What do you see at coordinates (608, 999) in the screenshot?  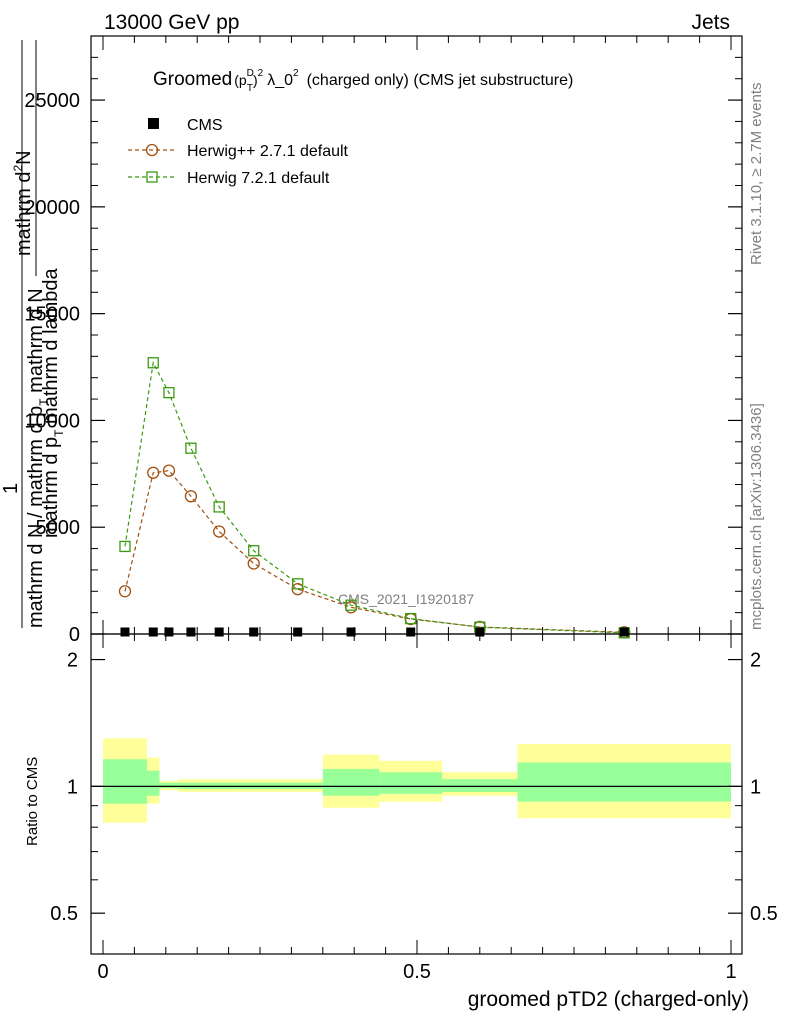 I see `x-axis-label: groomed pTD2 (charged-only)` at bounding box center [608, 999].